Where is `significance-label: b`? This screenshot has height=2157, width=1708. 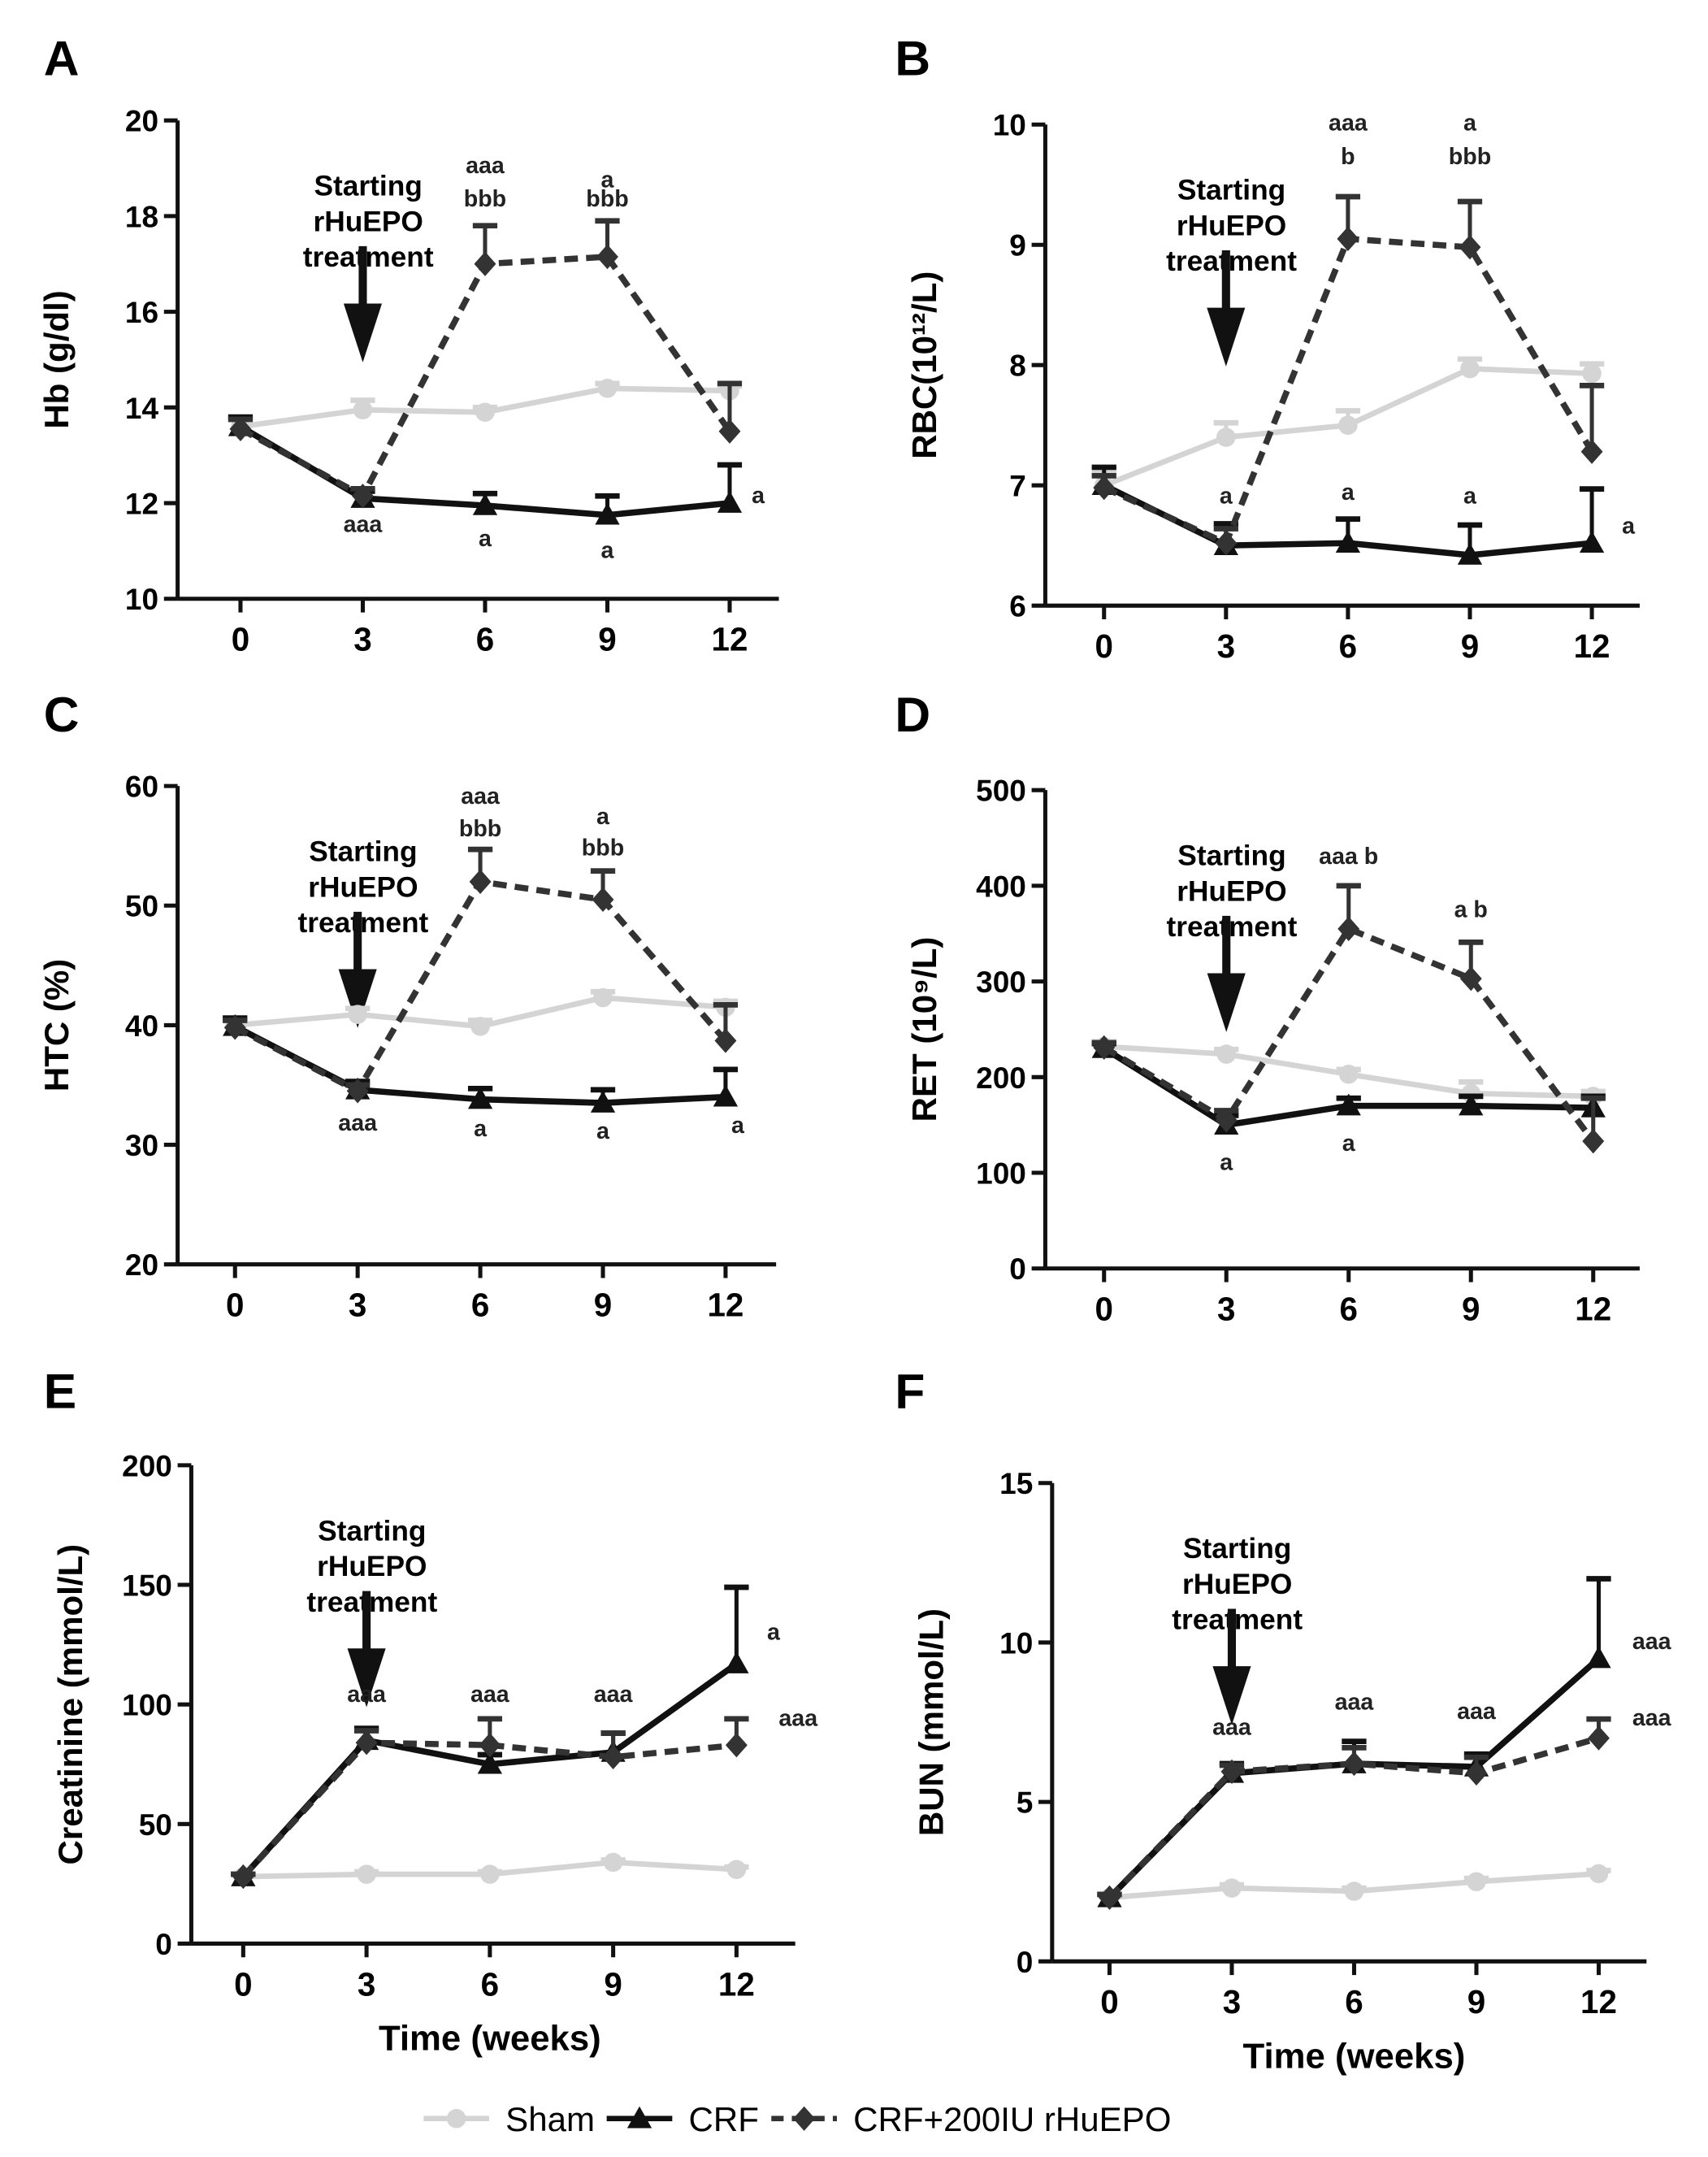 significance-label: b is located at coordinates (1348, 157).